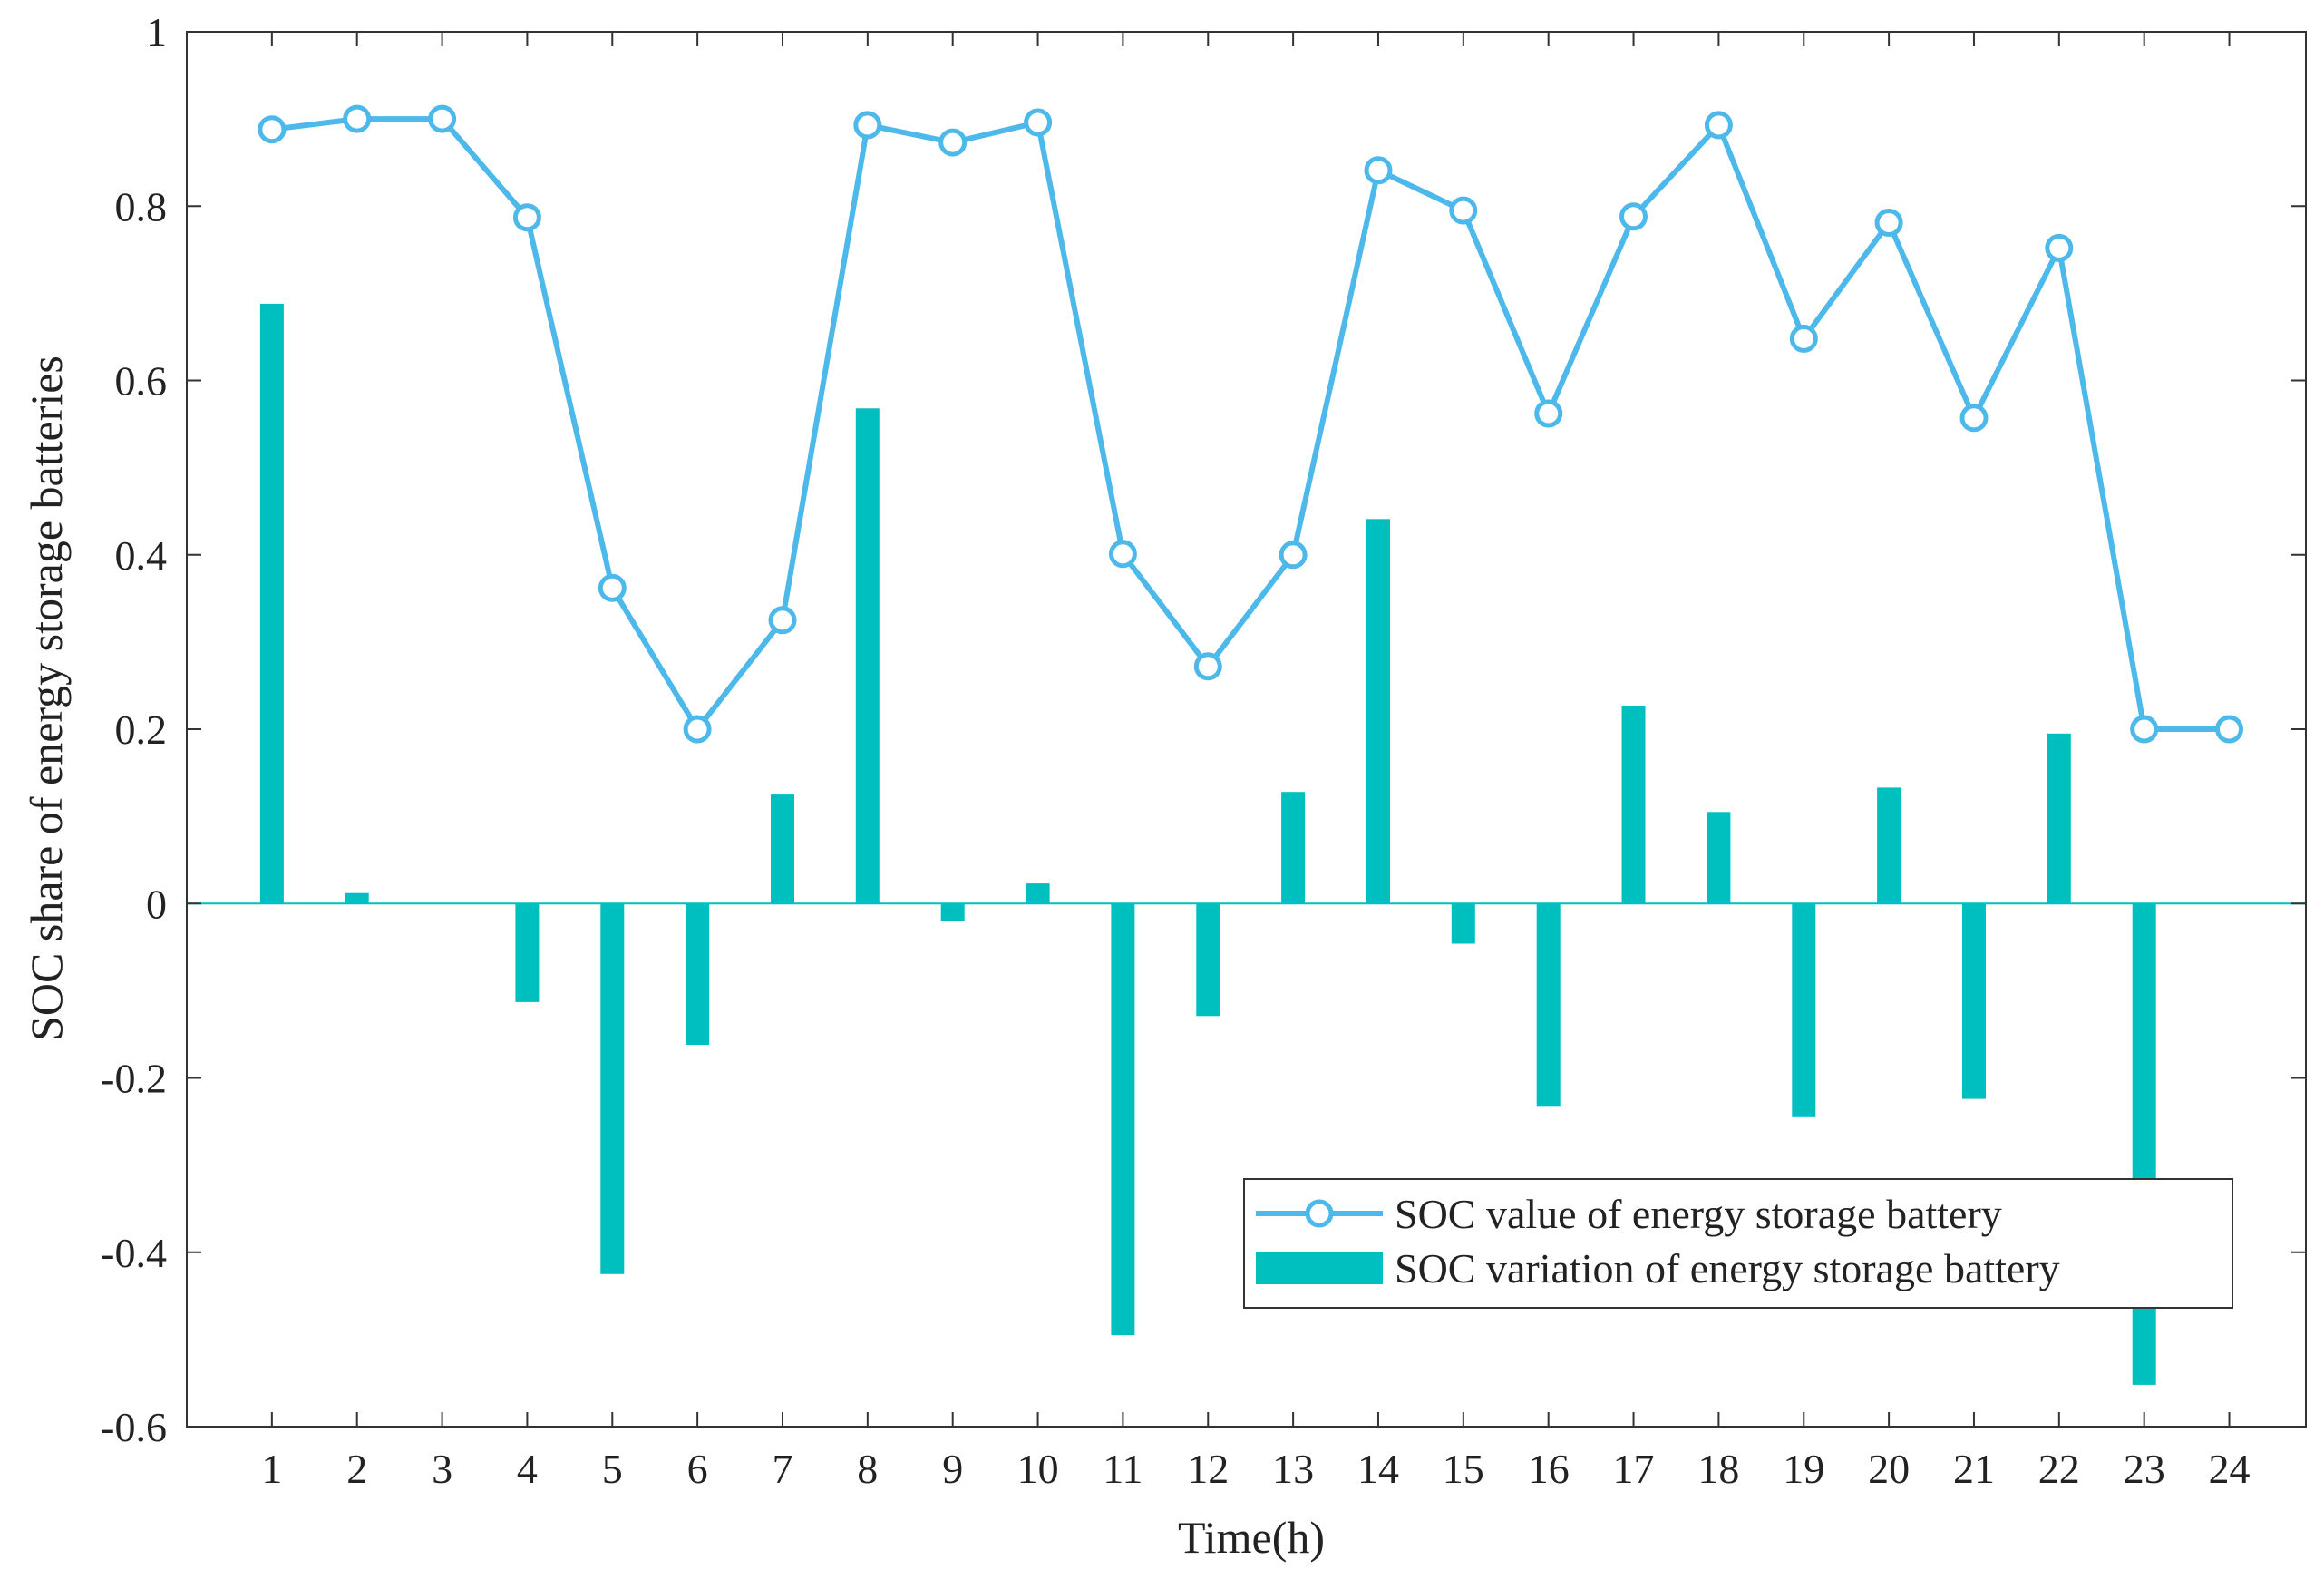  I want to click on x-tick-label: 6, so click(697, 1469).